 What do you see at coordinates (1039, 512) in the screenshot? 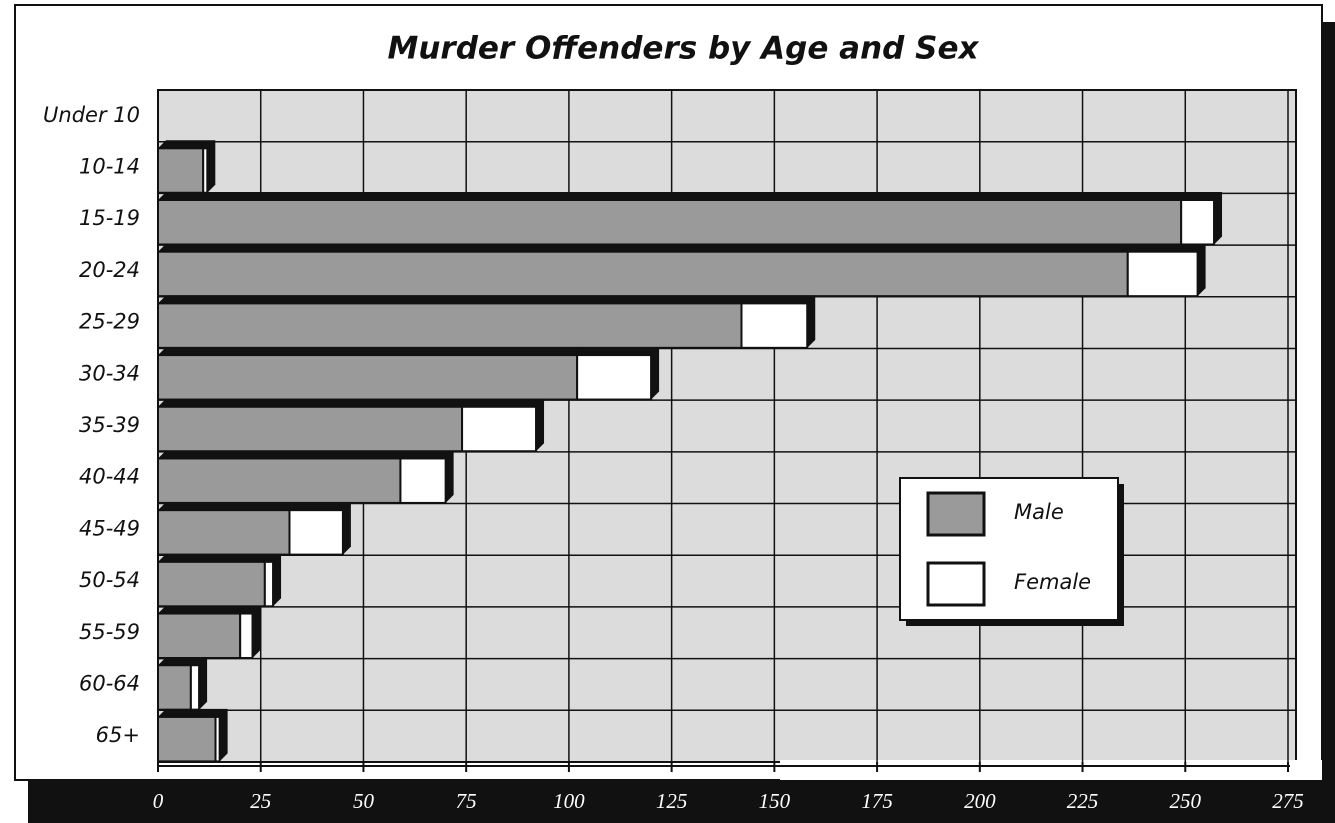
I see `legend-label: Male` at bounding box center [1039, 512].